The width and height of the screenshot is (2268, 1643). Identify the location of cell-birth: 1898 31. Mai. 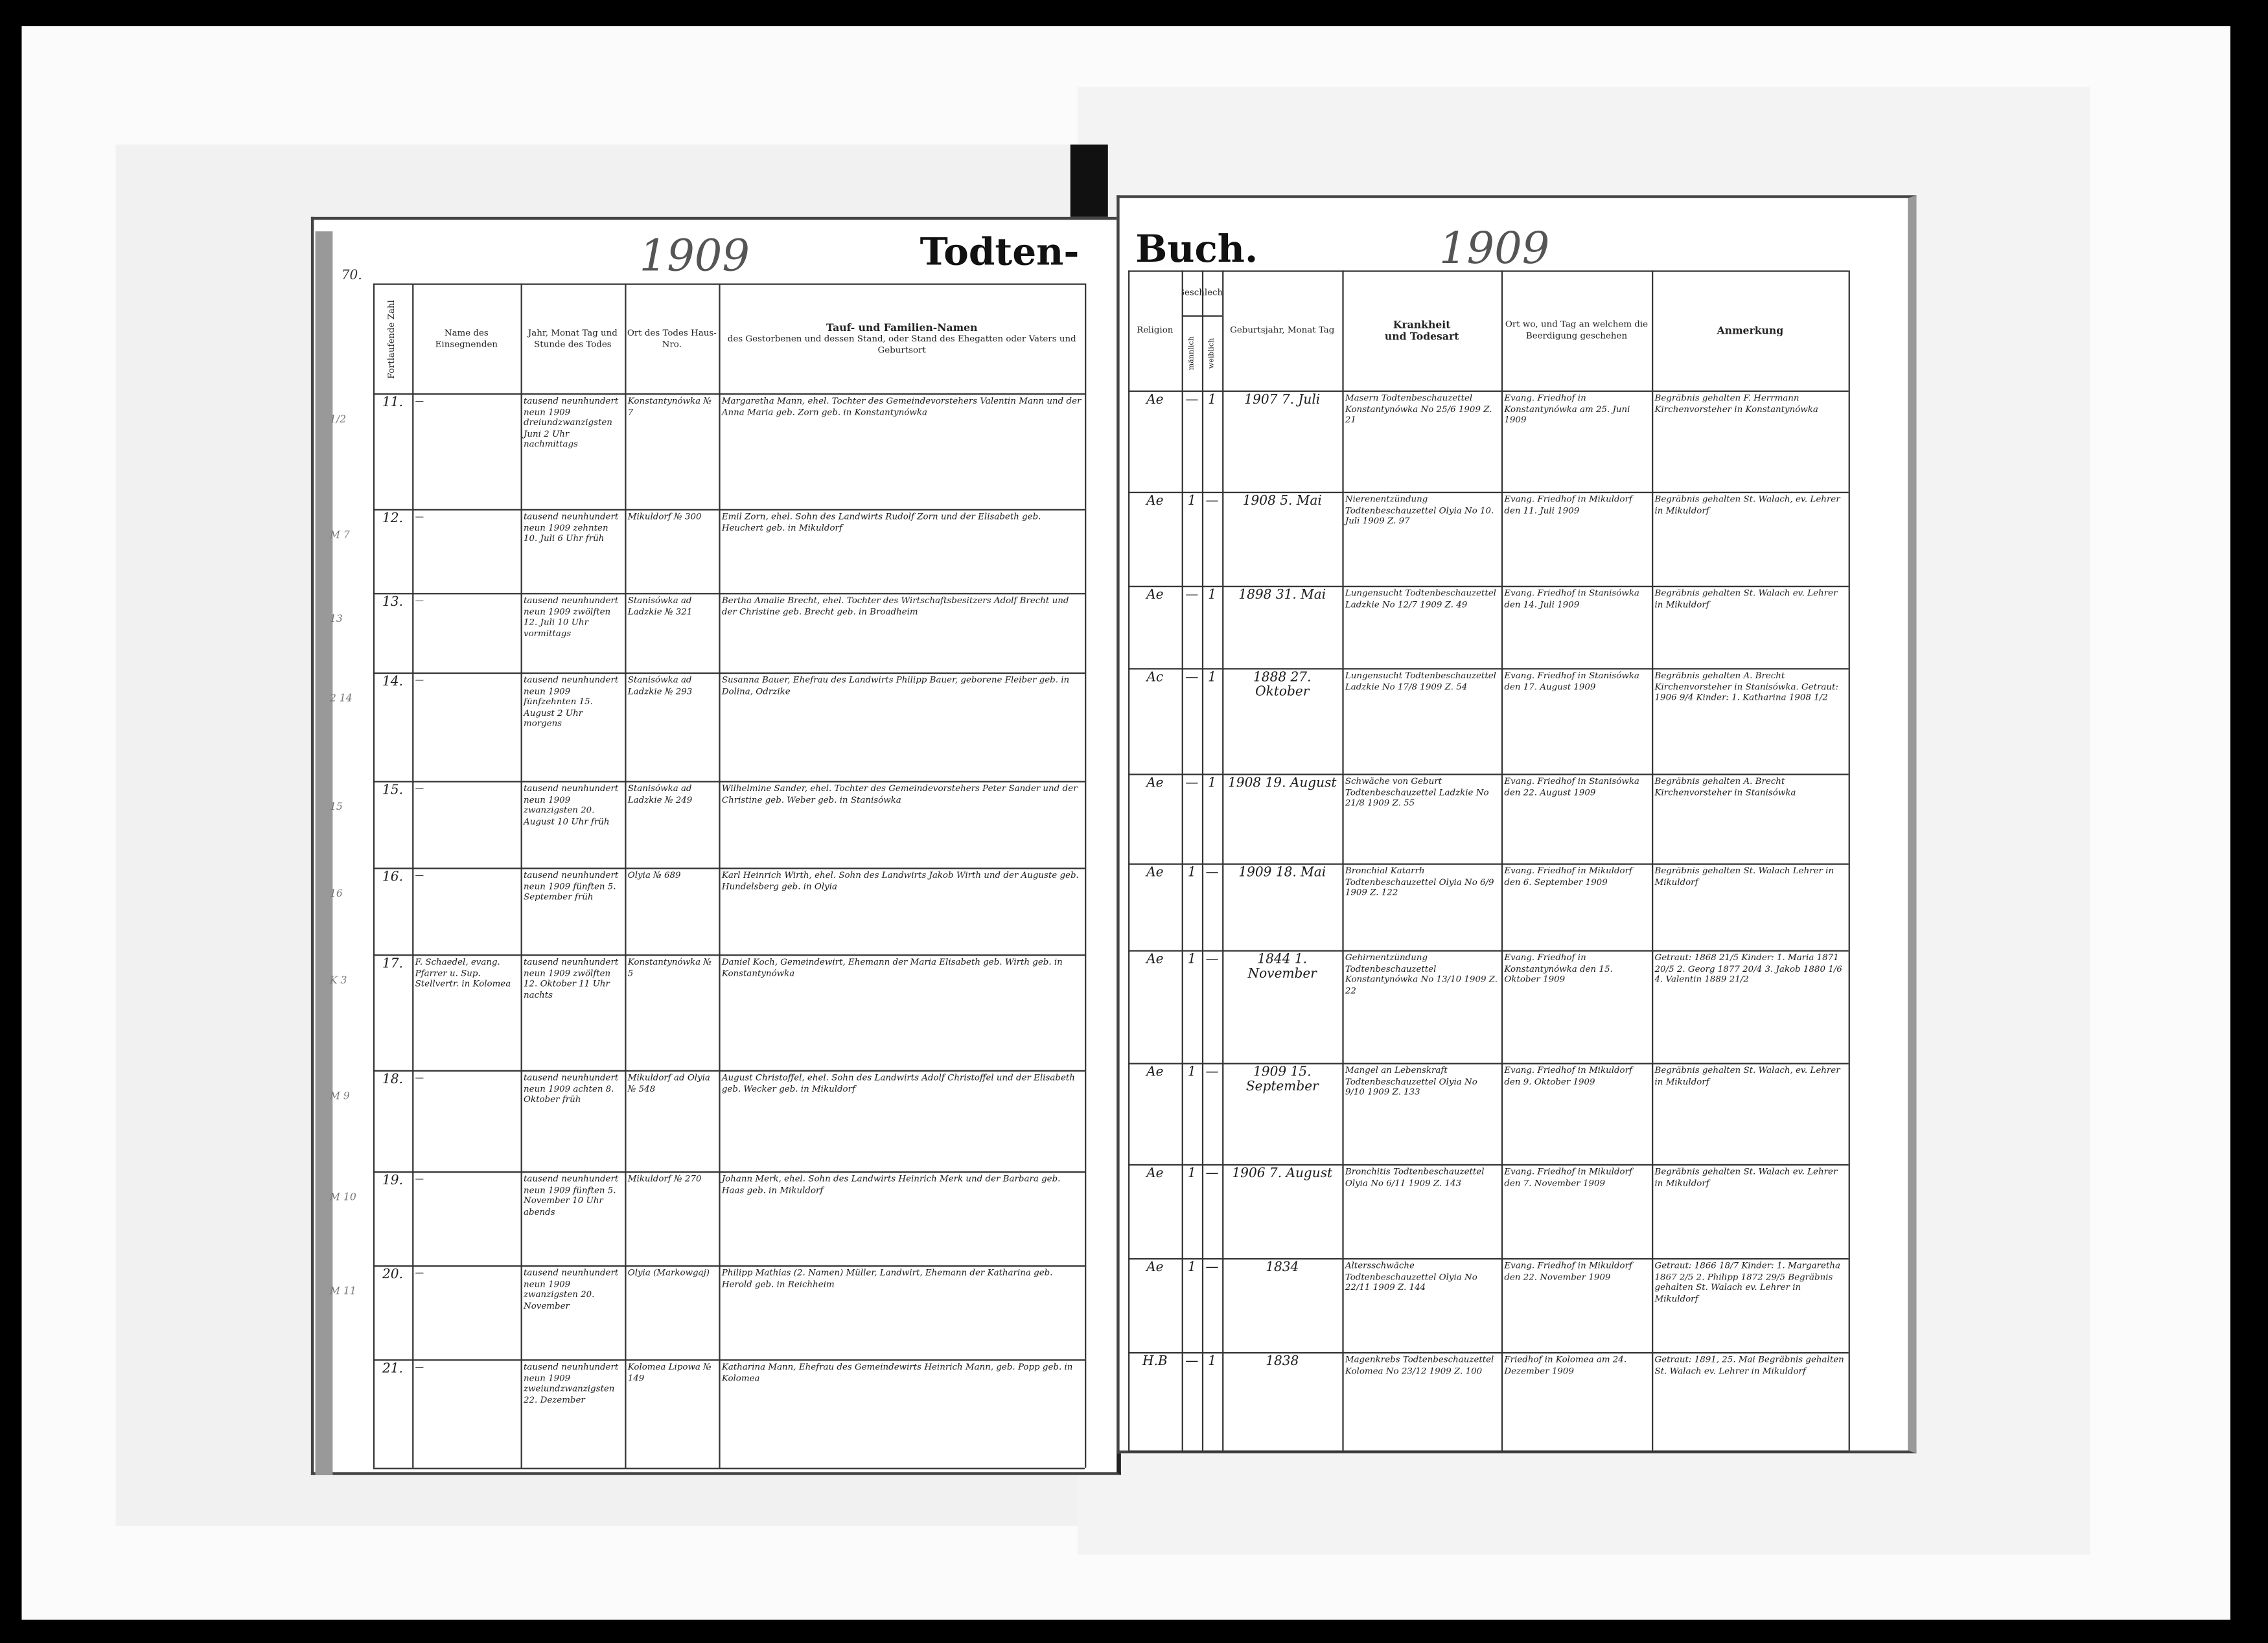
(1282, 595).